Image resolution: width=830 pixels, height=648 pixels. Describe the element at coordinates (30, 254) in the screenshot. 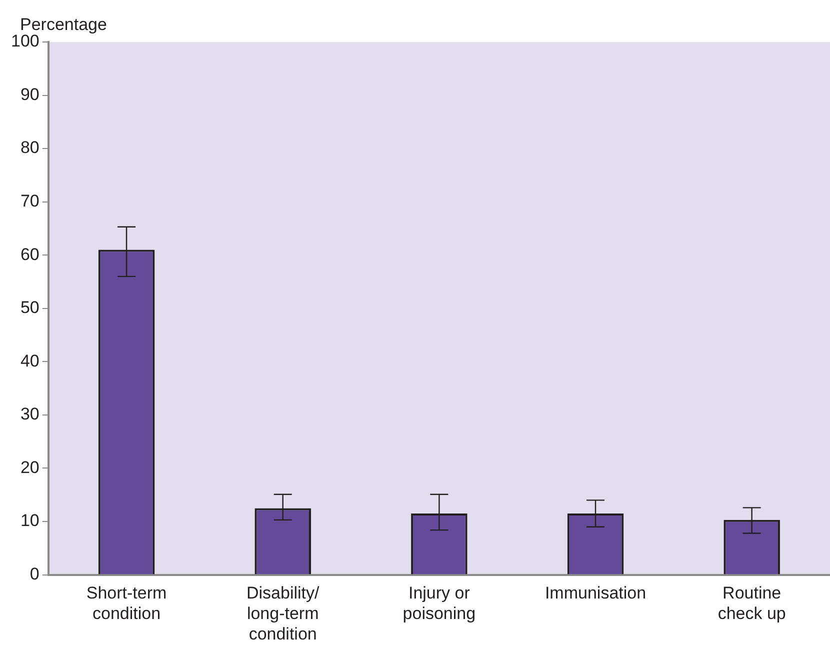

I see `y-tick-label: 60` at that location.